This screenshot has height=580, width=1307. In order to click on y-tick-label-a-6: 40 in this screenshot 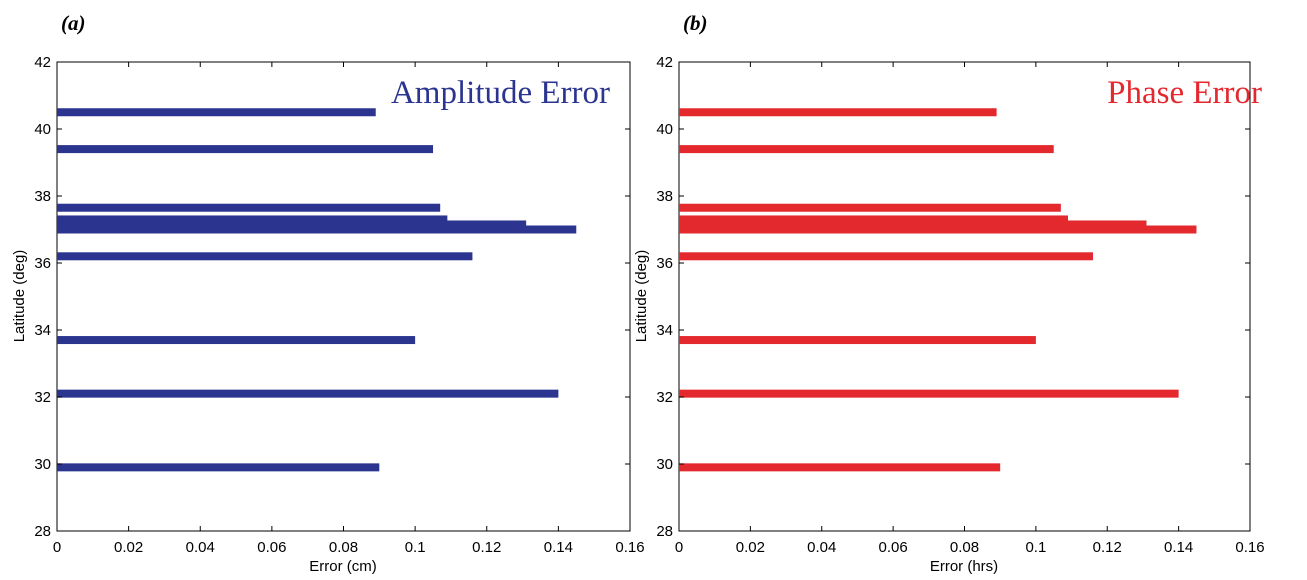, I will do `click(42, 129)`.